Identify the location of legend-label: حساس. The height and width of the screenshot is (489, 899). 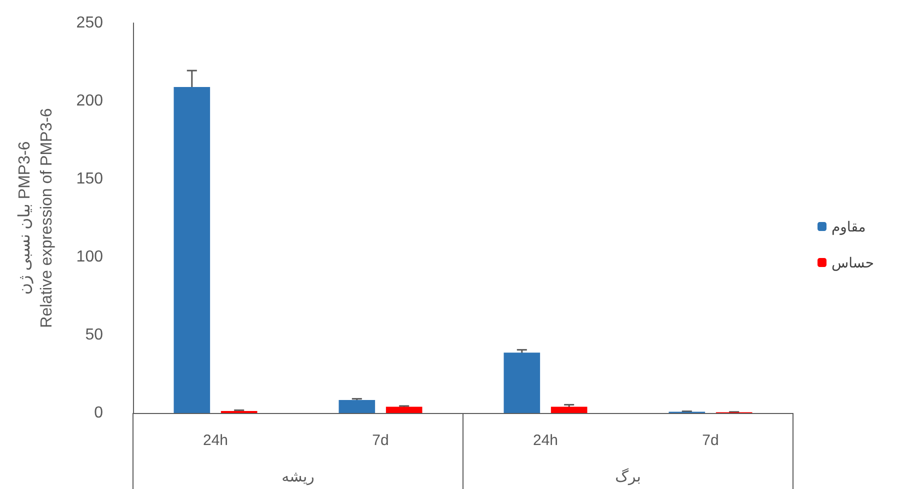
(853, 263).